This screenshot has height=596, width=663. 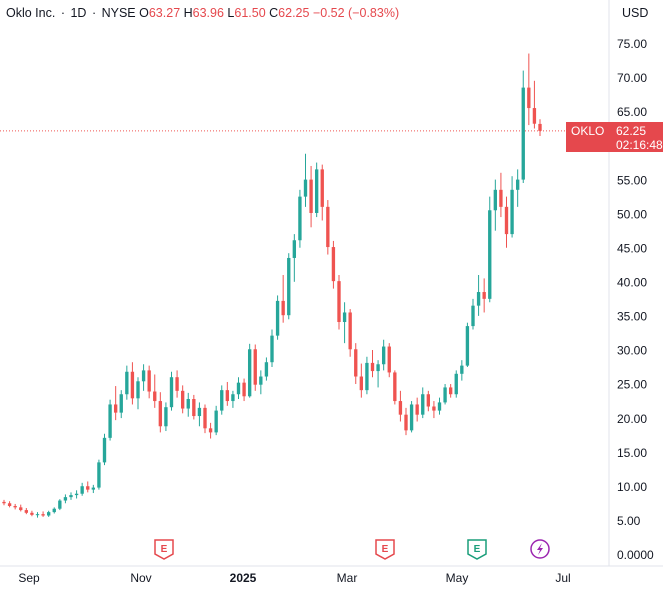 What do you see at coordinates (31, 13) in the screenshot?
I see `symbol-title: Oklo Inc.` at bounding box center [31, 13].